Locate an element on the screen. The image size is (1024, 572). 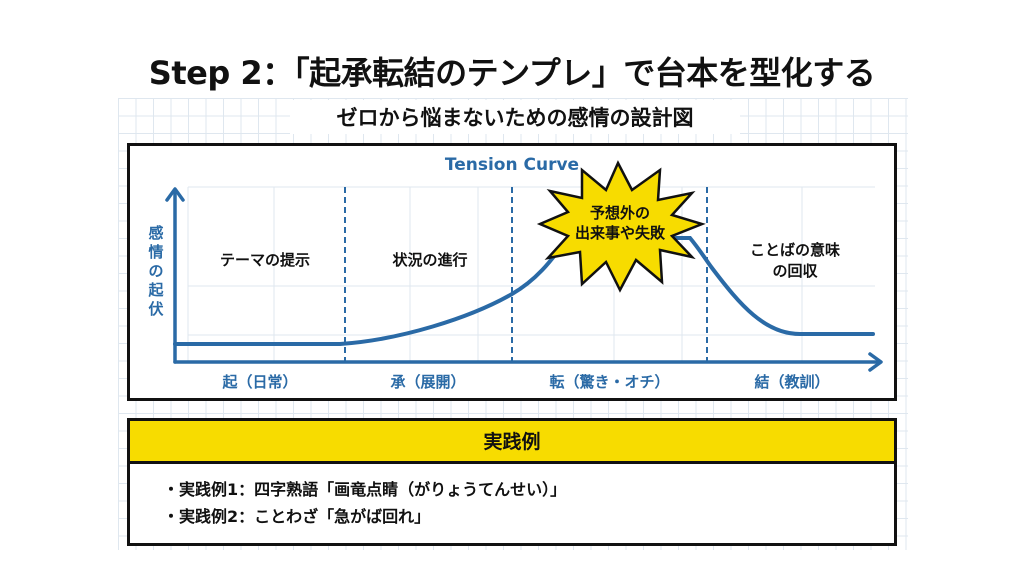
x-category-ten: 転（驚き・オチ） is located at coordinates (609, 382).